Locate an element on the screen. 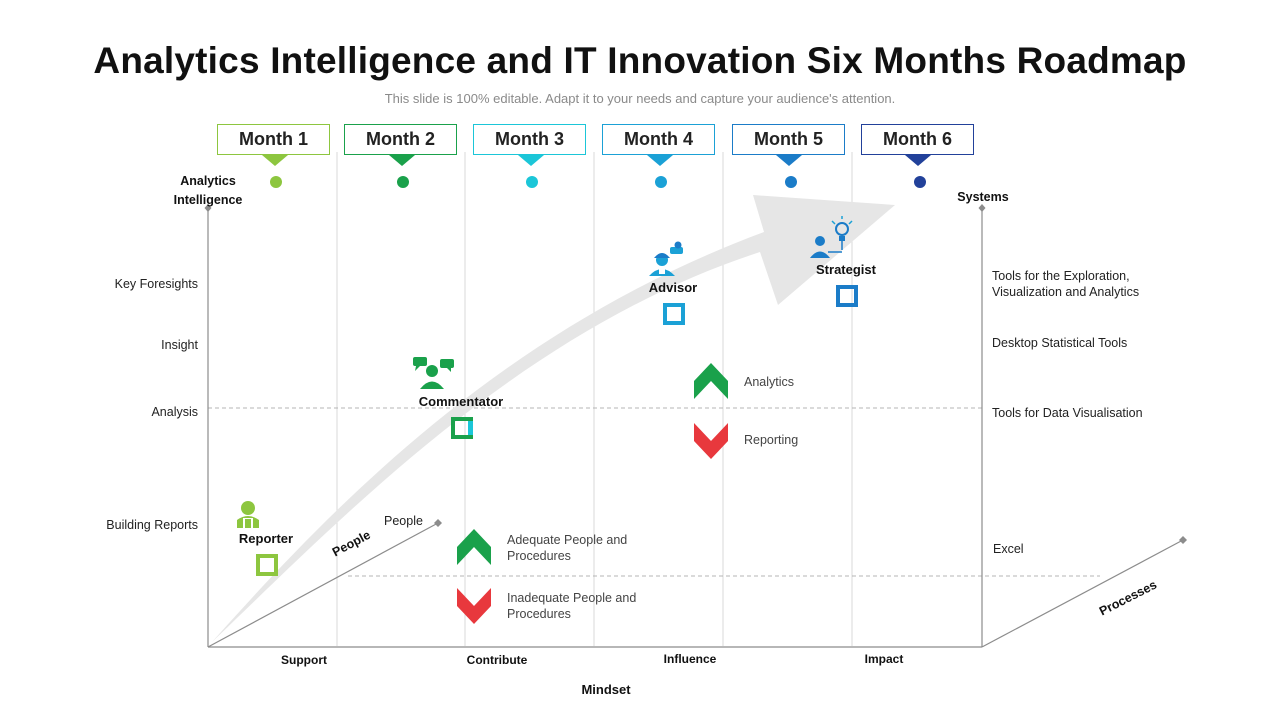  reporter-marker is located at coordinates (267, 565).